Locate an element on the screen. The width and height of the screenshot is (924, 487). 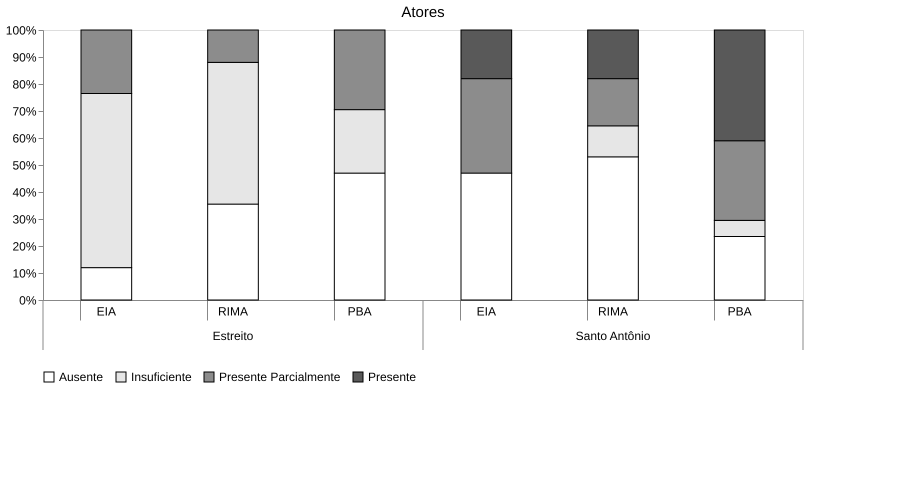
chart-title: Atores is located at coordinates (423, 12).